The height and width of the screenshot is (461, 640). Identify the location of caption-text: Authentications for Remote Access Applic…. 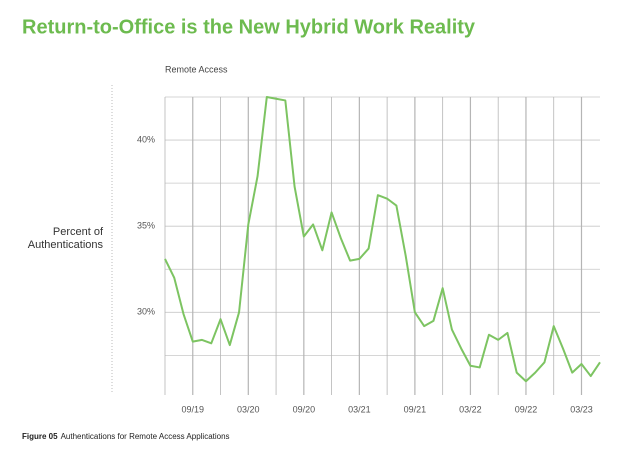
(145, 436).